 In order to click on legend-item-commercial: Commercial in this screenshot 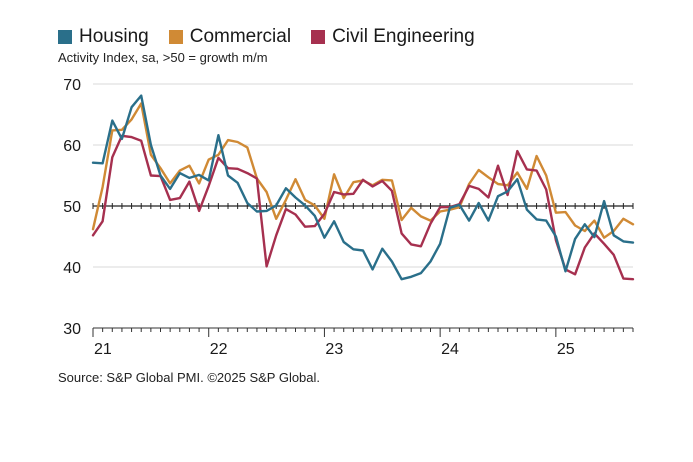, I will do `click(230, 37)`.